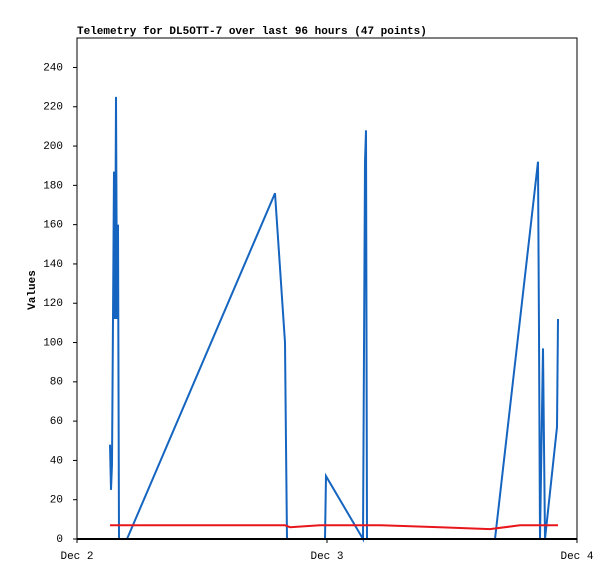 This screenshot has width=615, height=584. I want to click on y-tick-label: 40, so click(56, 461).